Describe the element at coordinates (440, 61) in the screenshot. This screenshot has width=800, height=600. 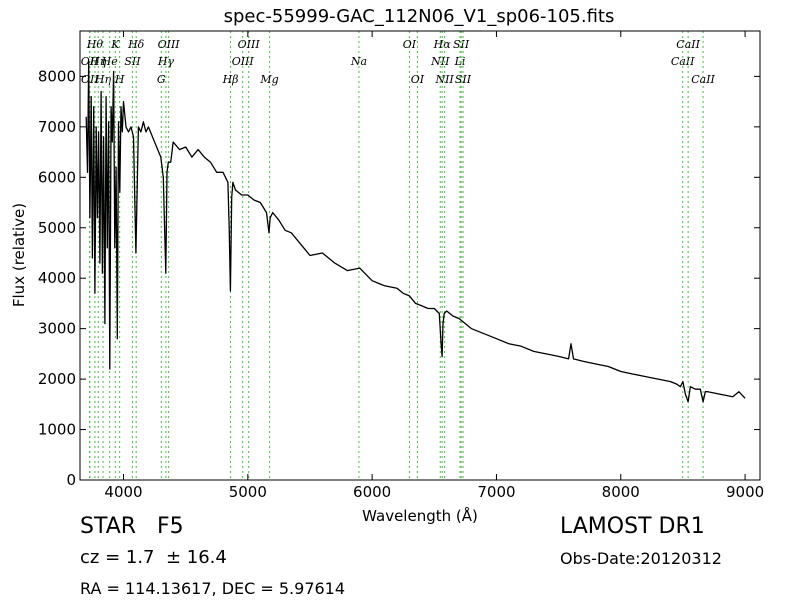
I see `line-label-20: NII` at that location.